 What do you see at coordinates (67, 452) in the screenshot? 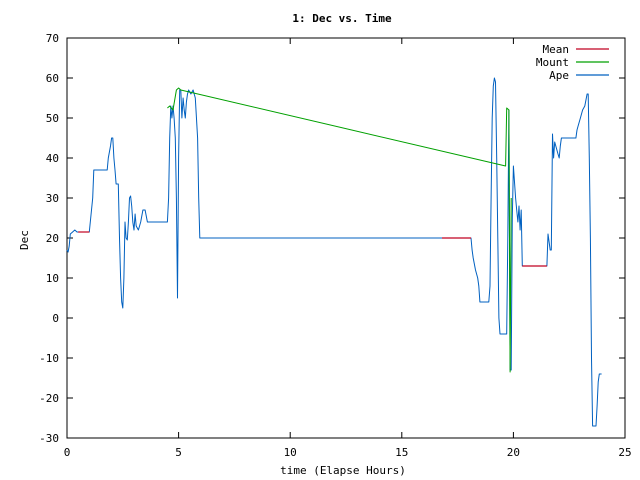
I see `x-tick-label: 0` at bounding box center [67, 452].